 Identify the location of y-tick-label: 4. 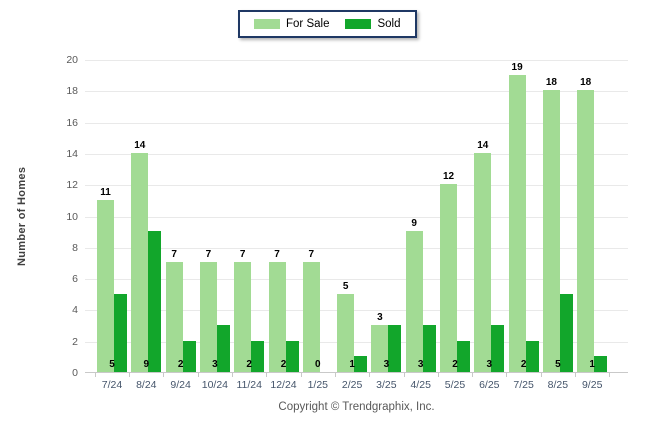
(75, 310).